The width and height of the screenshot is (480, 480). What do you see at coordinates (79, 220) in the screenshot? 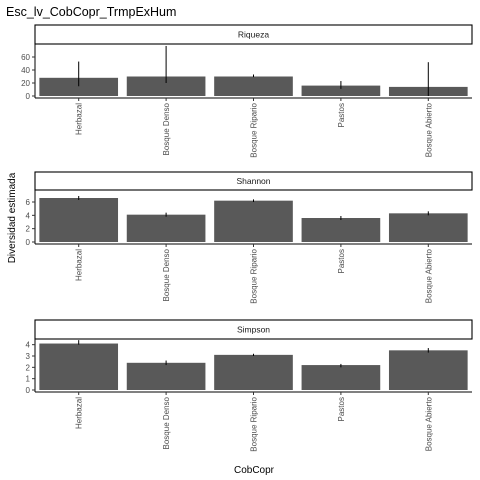
I see `bar-shannon-herbazal` at bounding box center [79, 220].